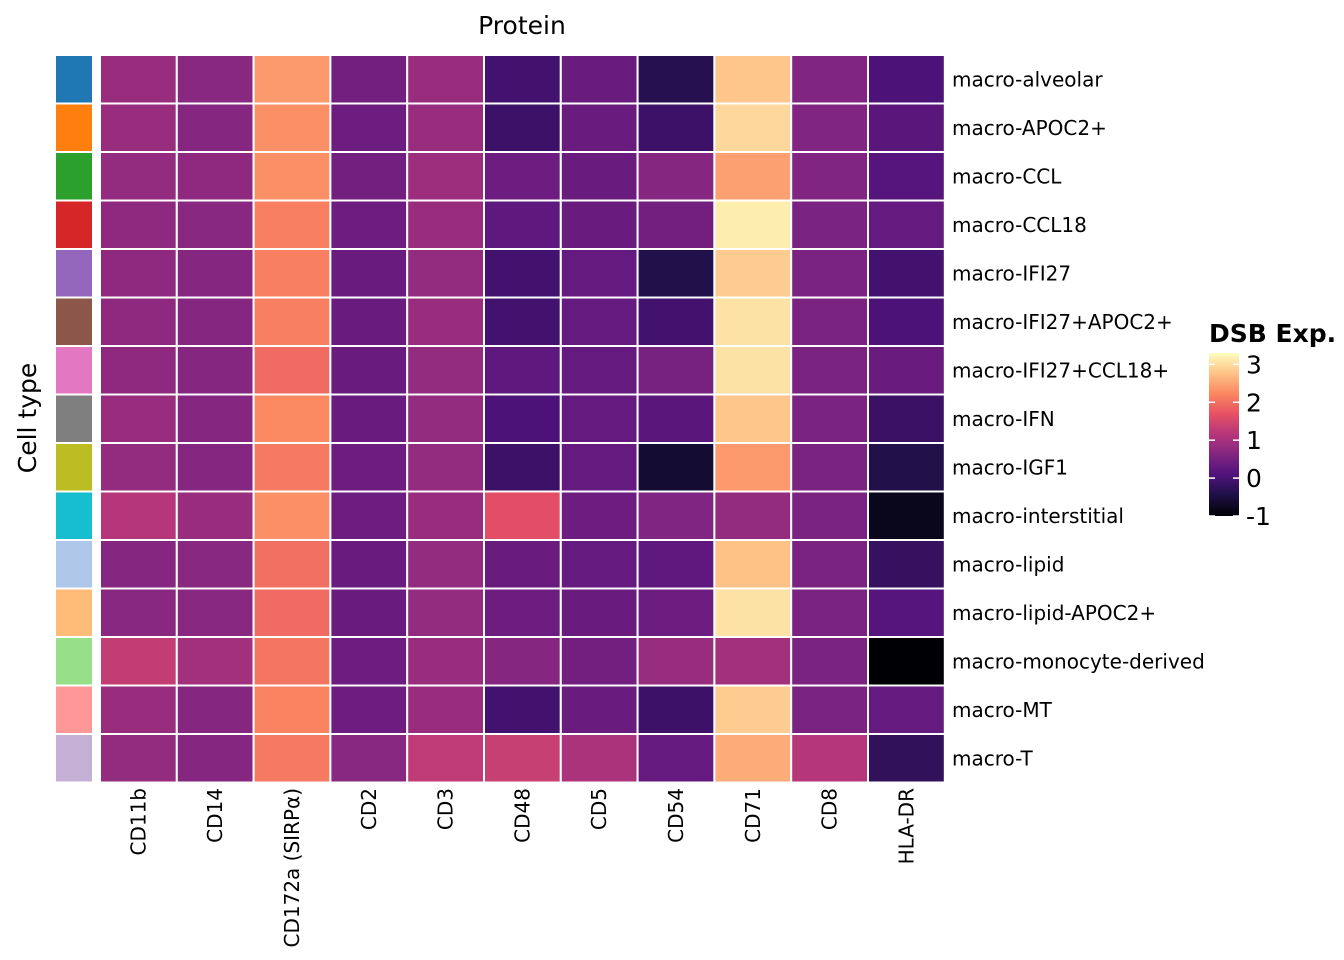 Image resolution: width=1344 pixels, height=960 pixels. Describe the element at coordinates (1029, 128) in the screenshot. I see `row-label: macro-APOC2+` at that location.